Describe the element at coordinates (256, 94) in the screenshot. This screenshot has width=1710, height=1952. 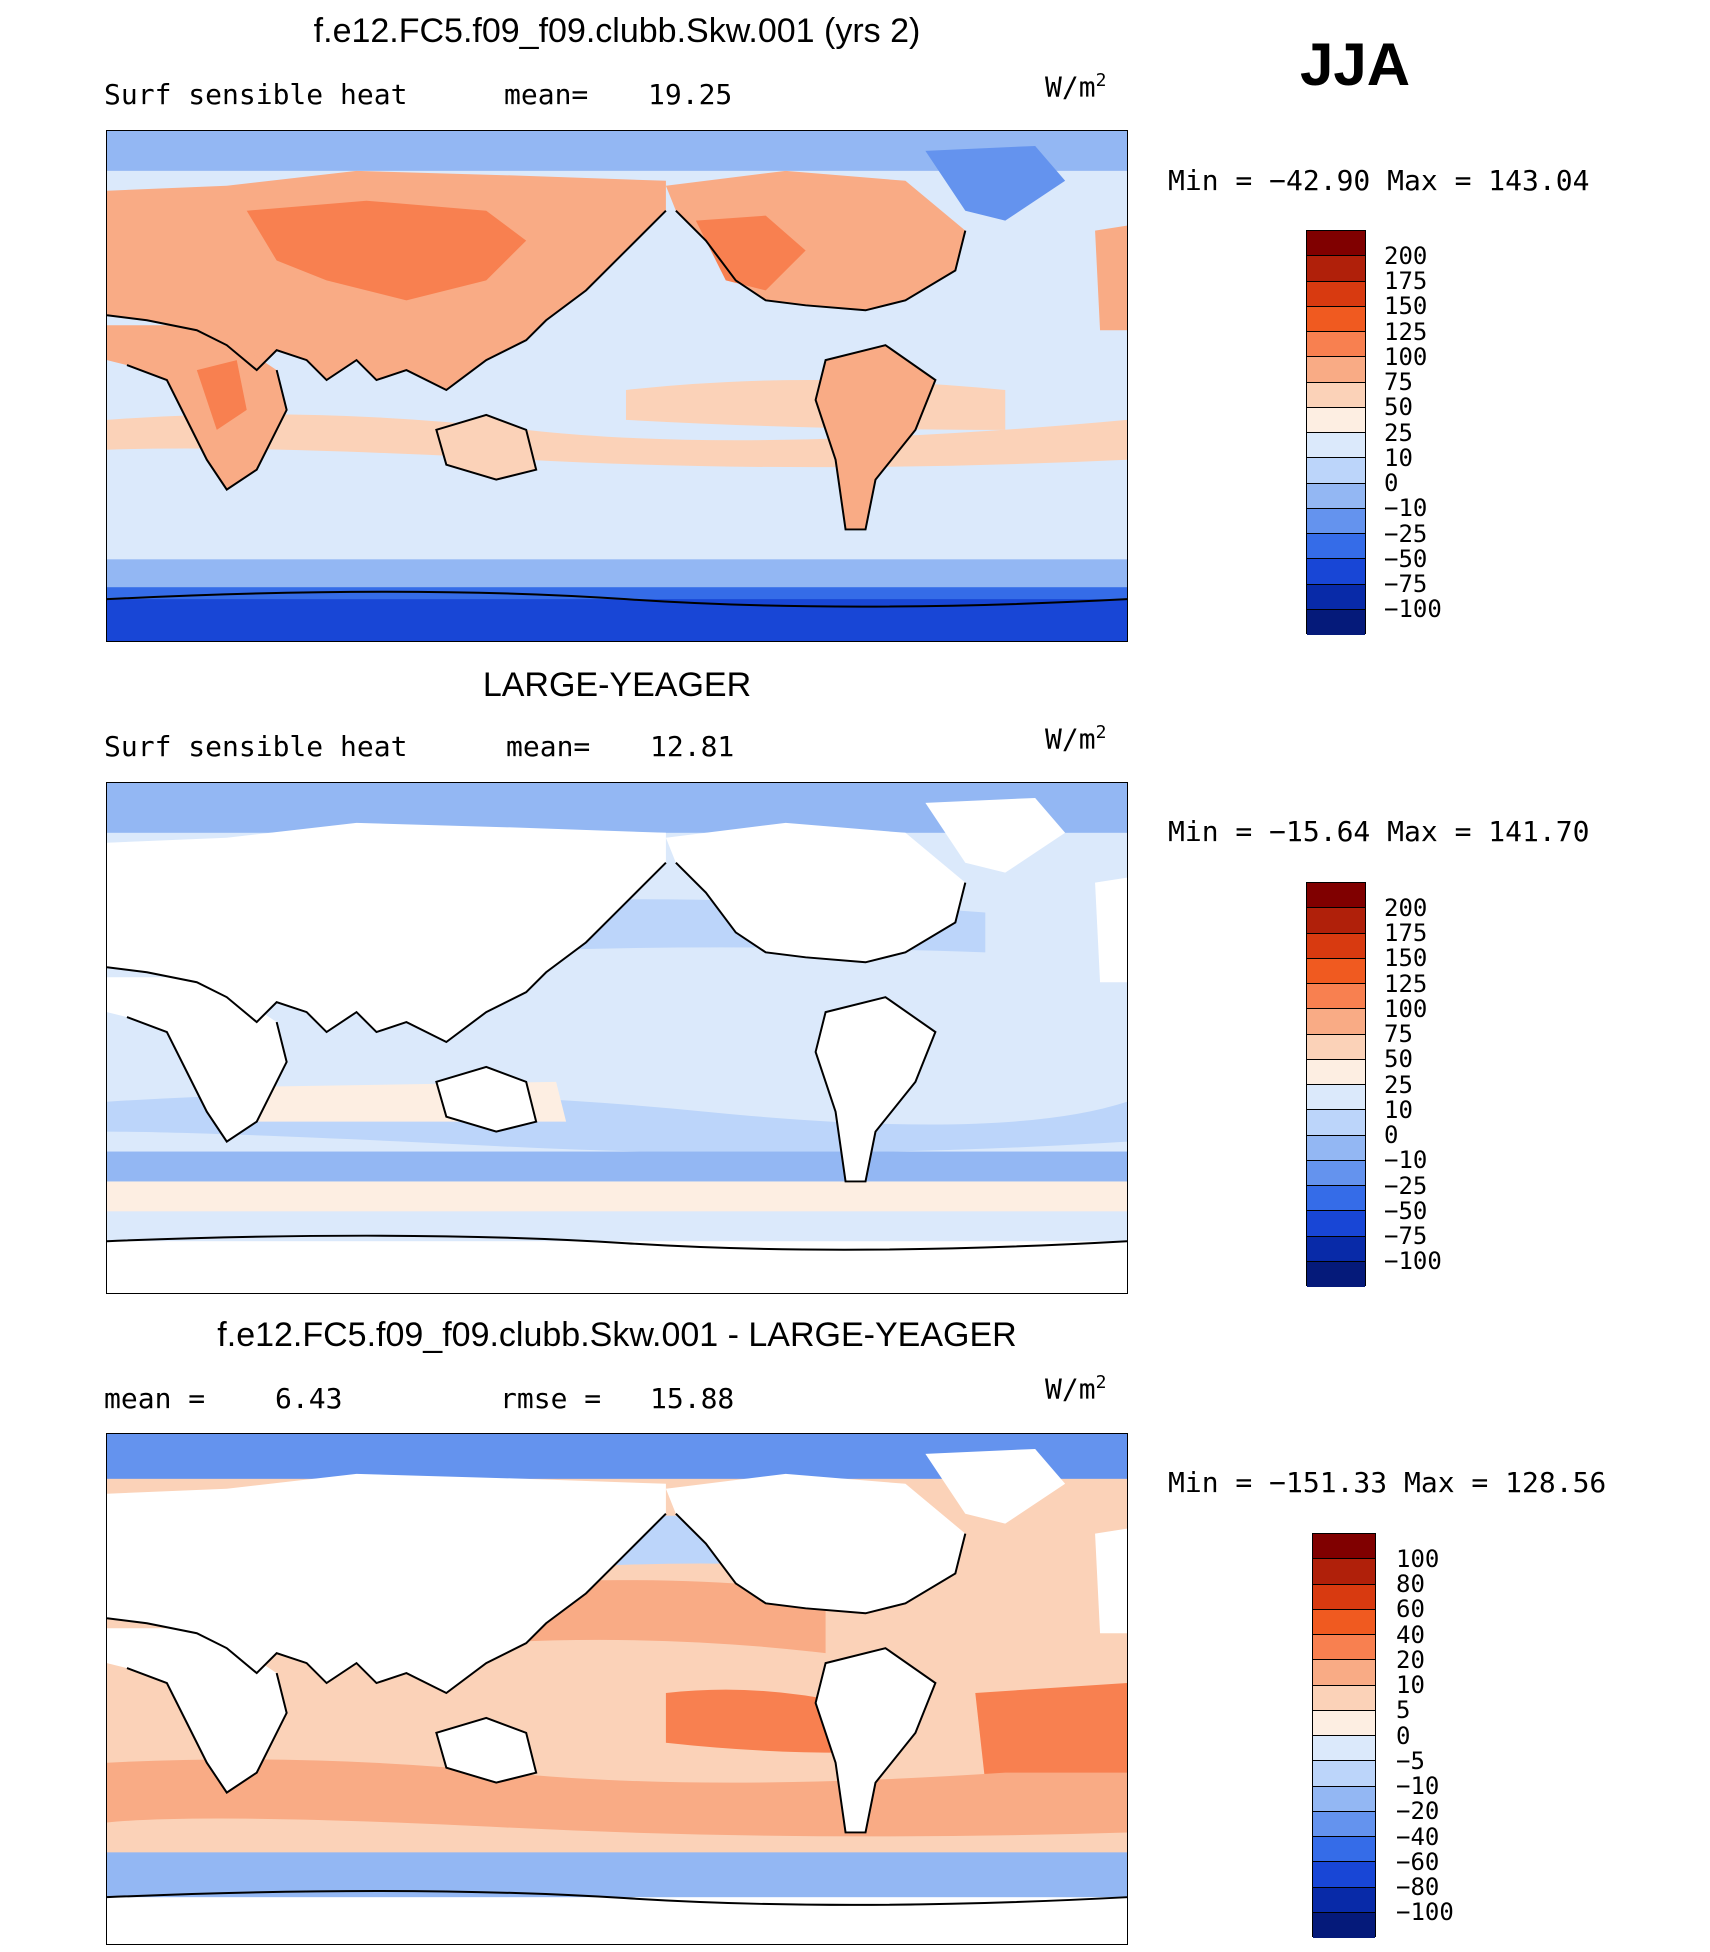
I see `panel-1-variable-label: Surf sensible heat` at that location.